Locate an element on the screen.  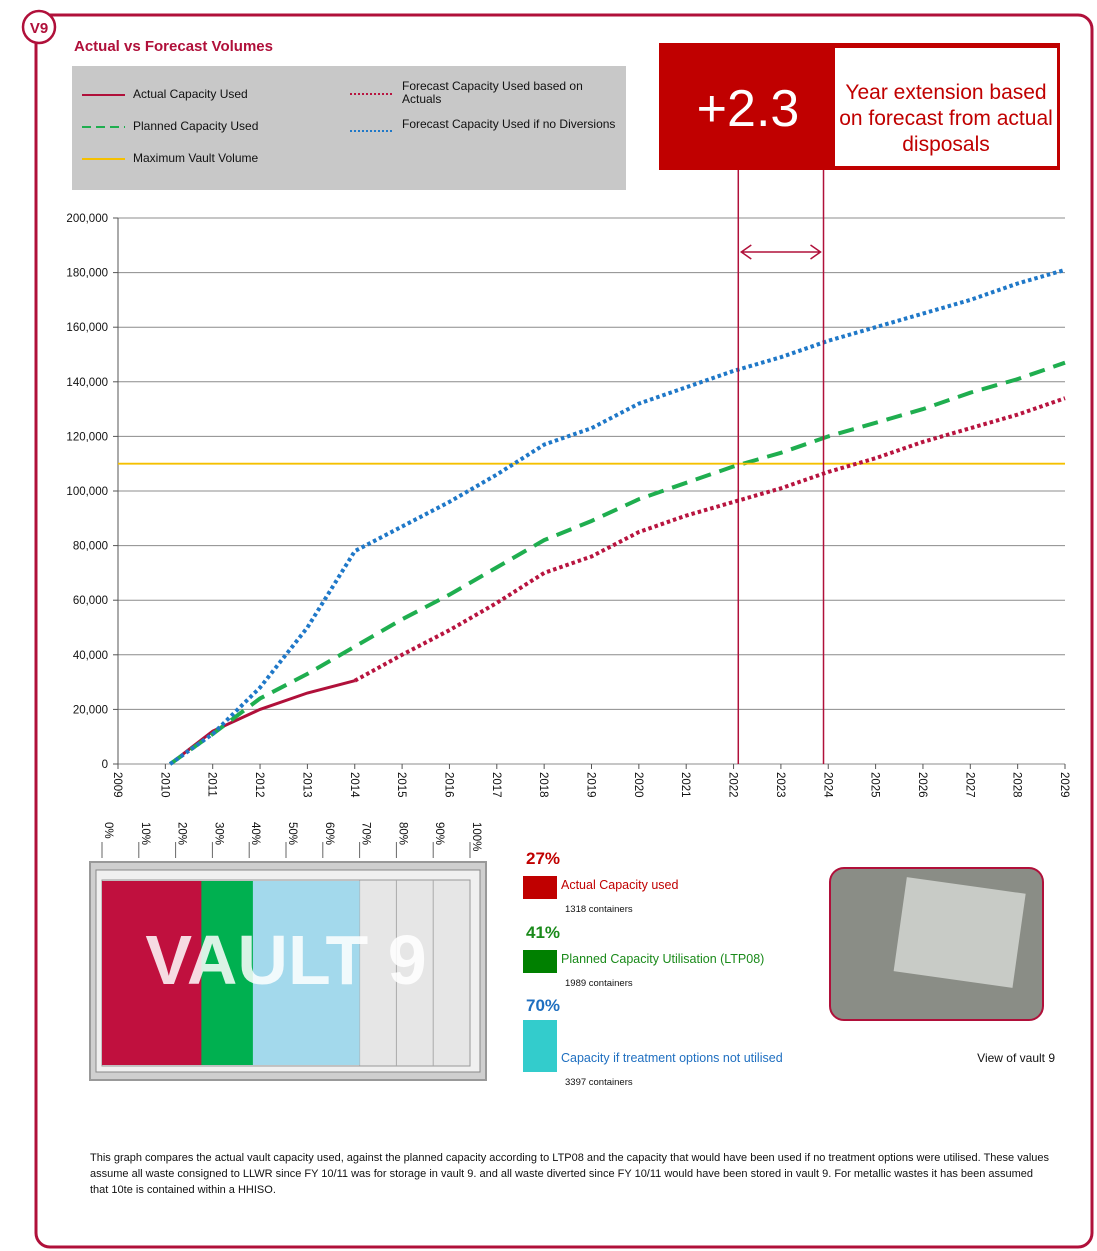
gauge-item-name: Actual Capacity used is located at coordinates (619, 885).